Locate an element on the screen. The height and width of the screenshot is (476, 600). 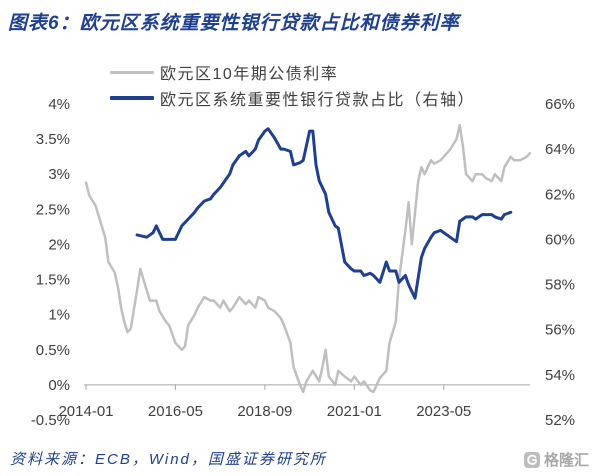
y-left-tick-label: -0.5% is located at coordinates (50, 420).